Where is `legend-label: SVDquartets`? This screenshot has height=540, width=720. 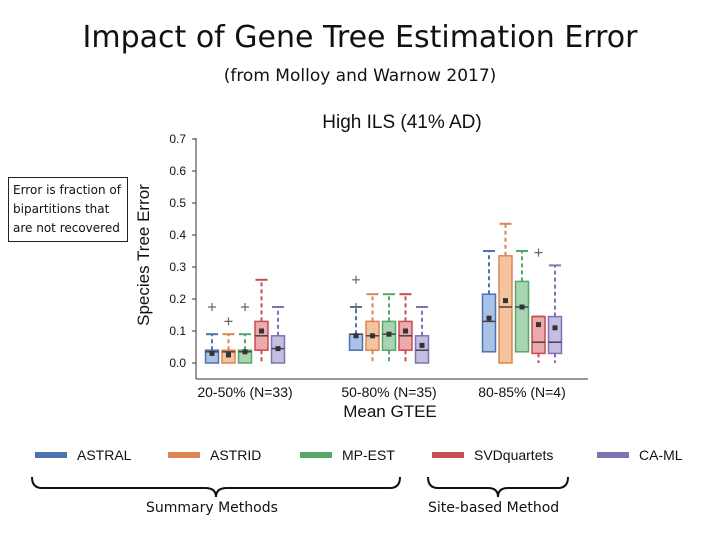 legend-label: SVDquartets is located at coordinates (513, 455).